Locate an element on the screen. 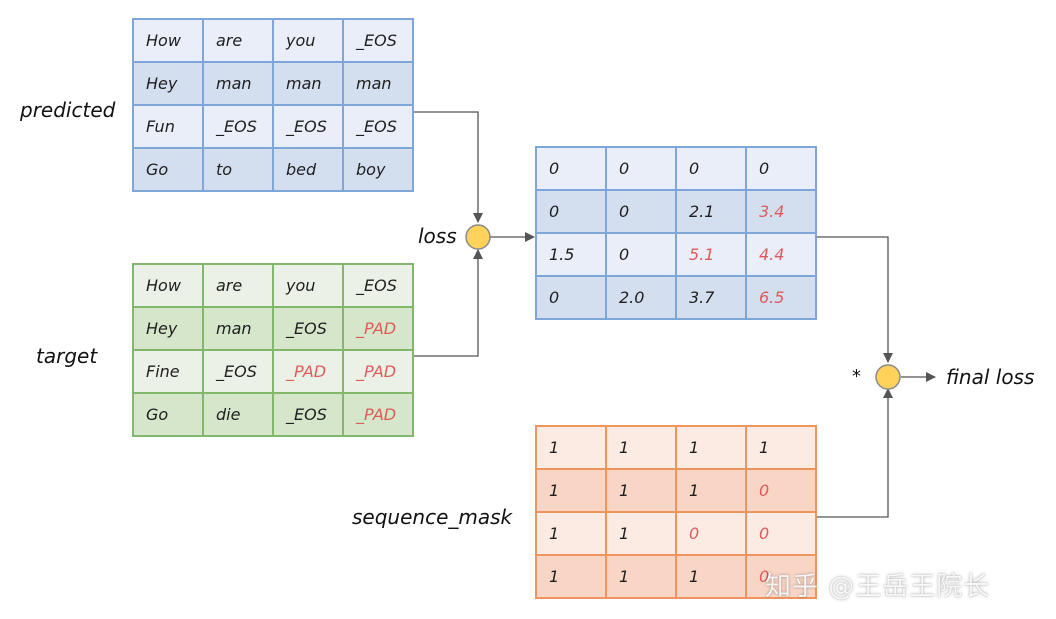 The image size is (1056, 619). predicted-label: predicted is located at coordinates (68, 110).